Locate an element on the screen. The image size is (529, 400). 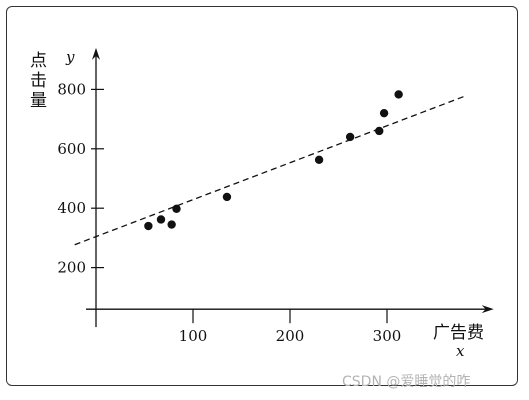
x-axis-arrow is located at coordinates (487, 309).